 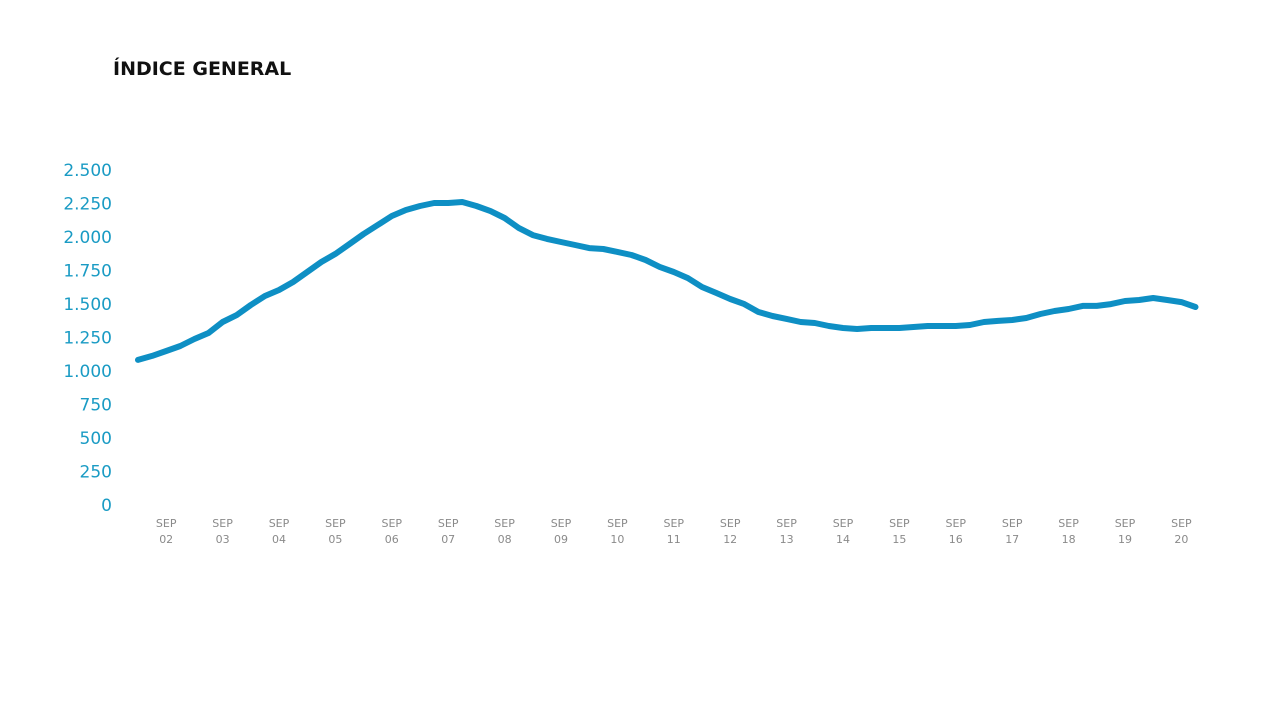 I want to click on x-tick-label: SEP 10, so click(x=617, y=531).